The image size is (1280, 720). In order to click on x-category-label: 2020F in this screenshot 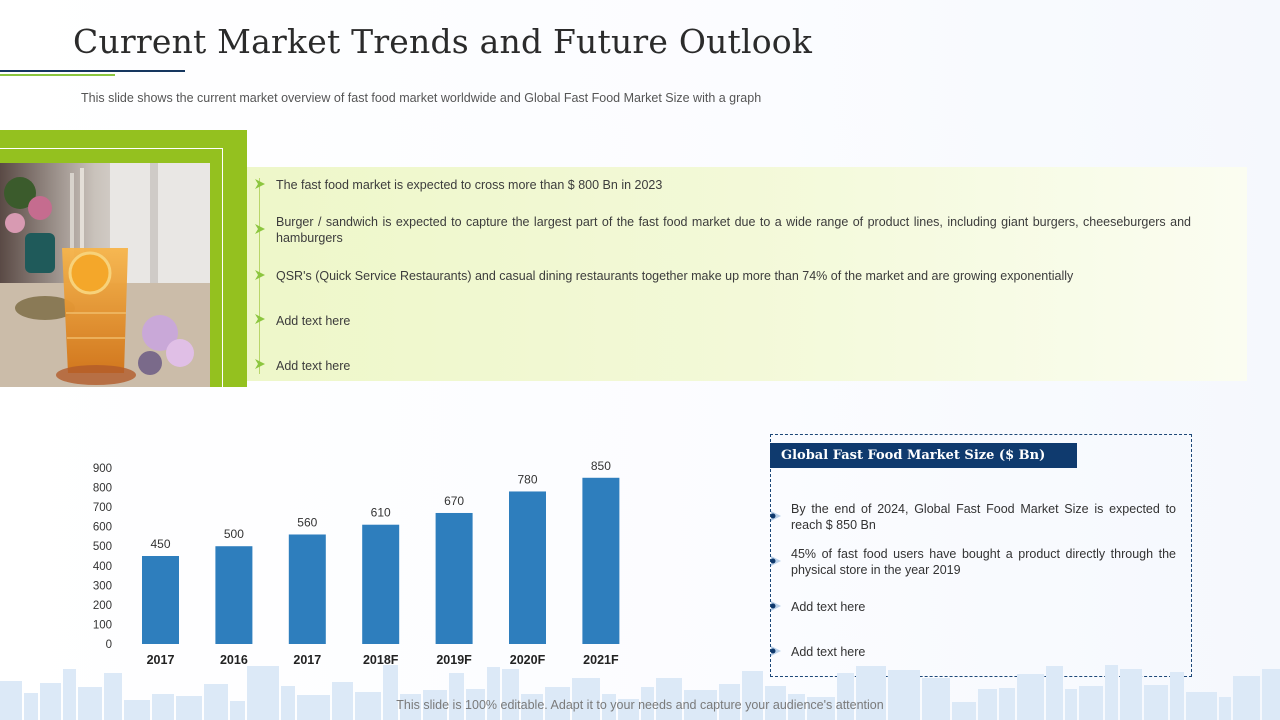, I will do `click(528, 660)`.